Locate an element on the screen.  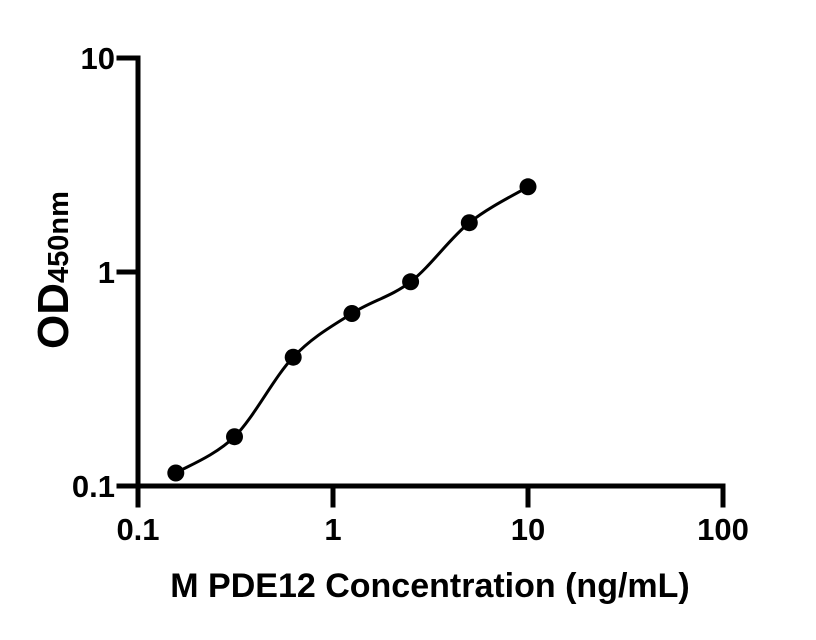
x-axis-title: M PDE12 Concentration (ng/mL) is located at coordinates (430, 586).